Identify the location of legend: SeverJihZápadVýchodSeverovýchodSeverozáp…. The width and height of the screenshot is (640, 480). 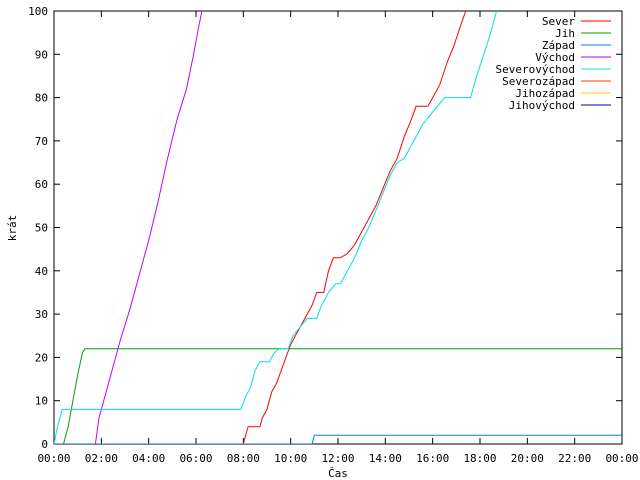
(553, 63).